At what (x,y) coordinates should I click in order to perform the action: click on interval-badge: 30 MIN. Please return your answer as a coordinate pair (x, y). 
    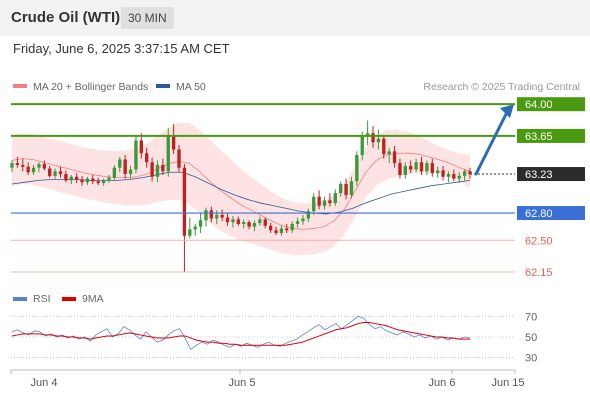
    Looking at the image, I should click on (147, 18).